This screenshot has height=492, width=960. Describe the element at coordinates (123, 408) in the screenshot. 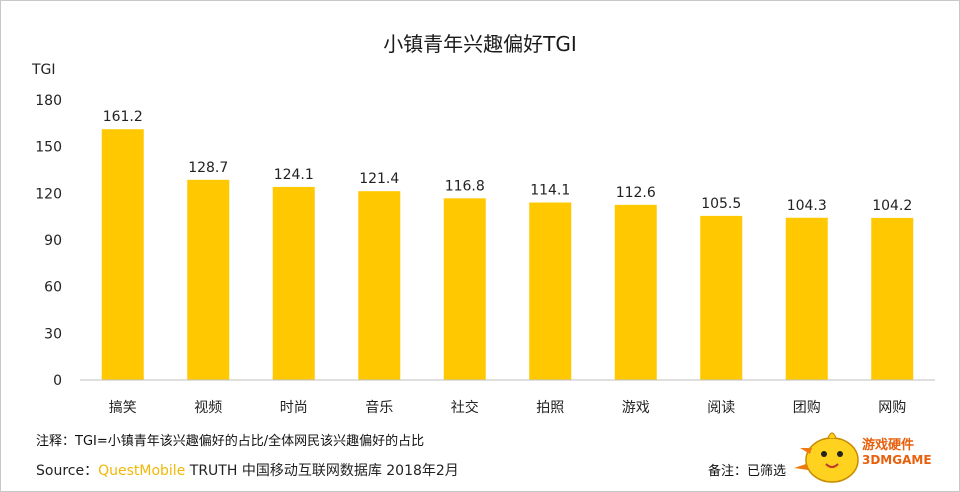

I see `x-tick-label: 搞笑` at that location.